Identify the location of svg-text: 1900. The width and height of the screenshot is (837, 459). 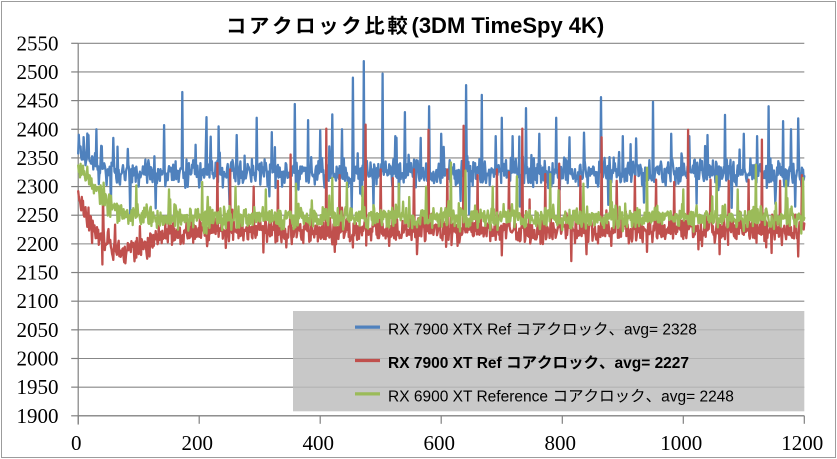
(38, 416).